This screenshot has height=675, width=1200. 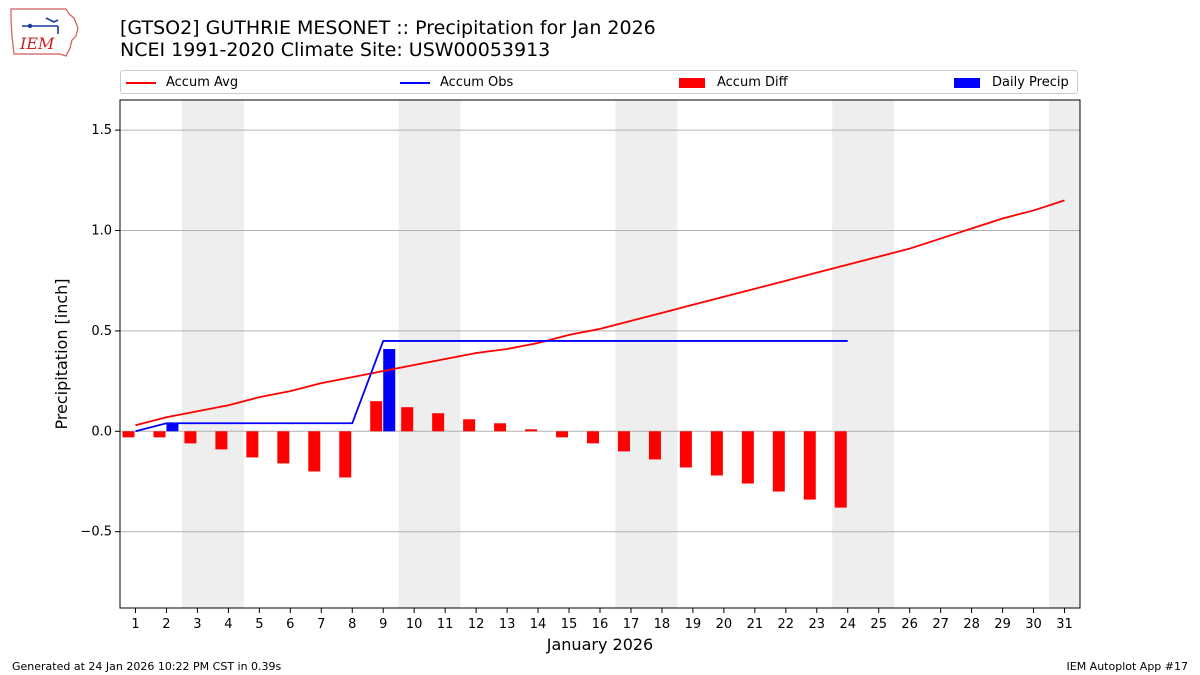 What do you see at coordinates (1033, 624) in the screenshot?
I see `x-tick-label: 30` at bounding box center [1033, 624].